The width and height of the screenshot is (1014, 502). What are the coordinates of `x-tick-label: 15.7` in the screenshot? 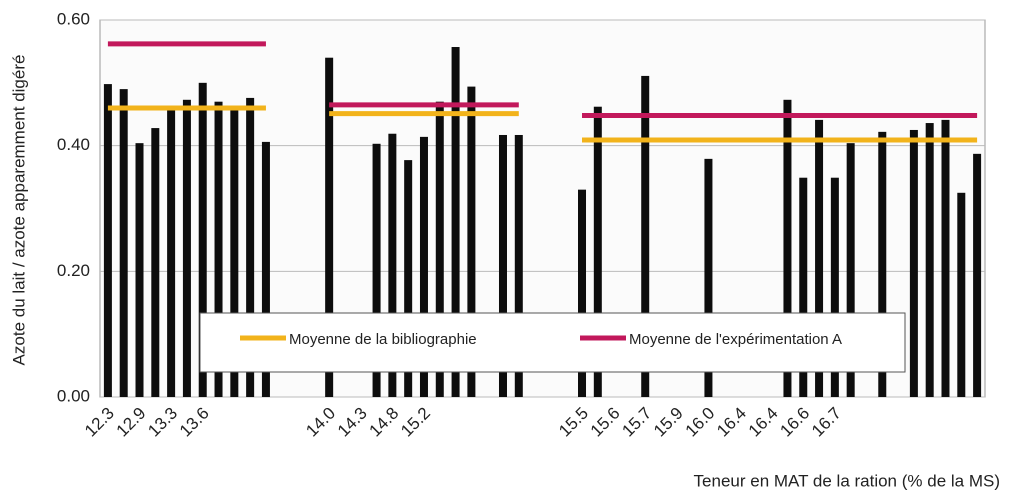 It's located at (636, 422).